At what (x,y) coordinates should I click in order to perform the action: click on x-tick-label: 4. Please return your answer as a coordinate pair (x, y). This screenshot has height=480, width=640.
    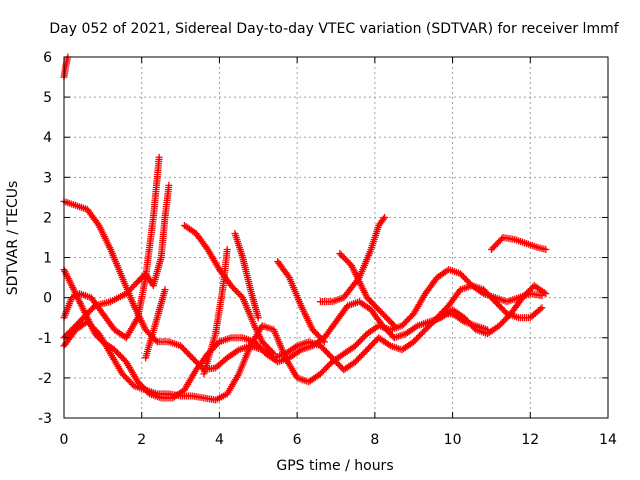
    Looking at the image, I should click on (219, 440).